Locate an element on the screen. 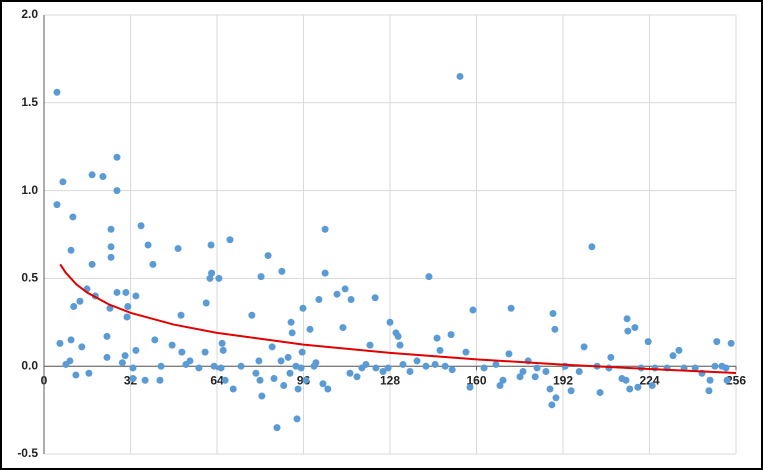 This screenshot has width=763, height=470. y-tick-label: 1.0 is located at coordinates (29, 190).